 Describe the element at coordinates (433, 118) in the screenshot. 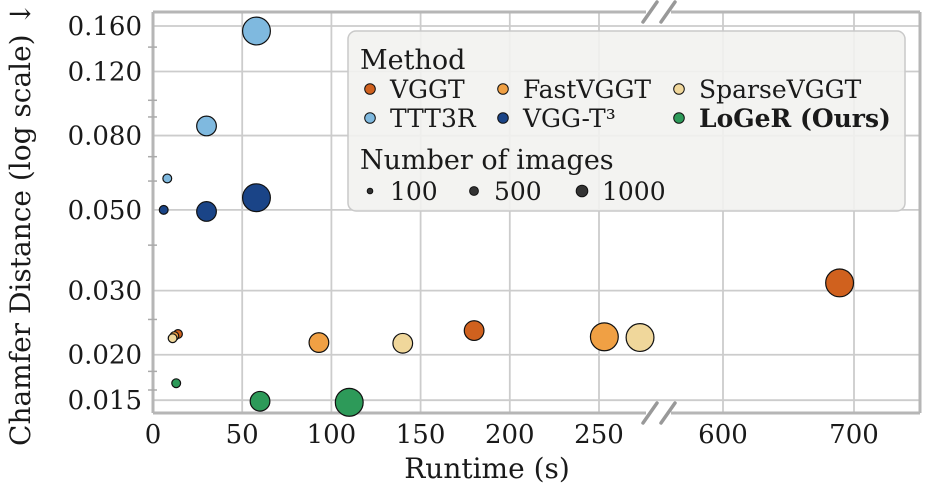

I see `legend-label-ttt3r: TTT3R` at that location.